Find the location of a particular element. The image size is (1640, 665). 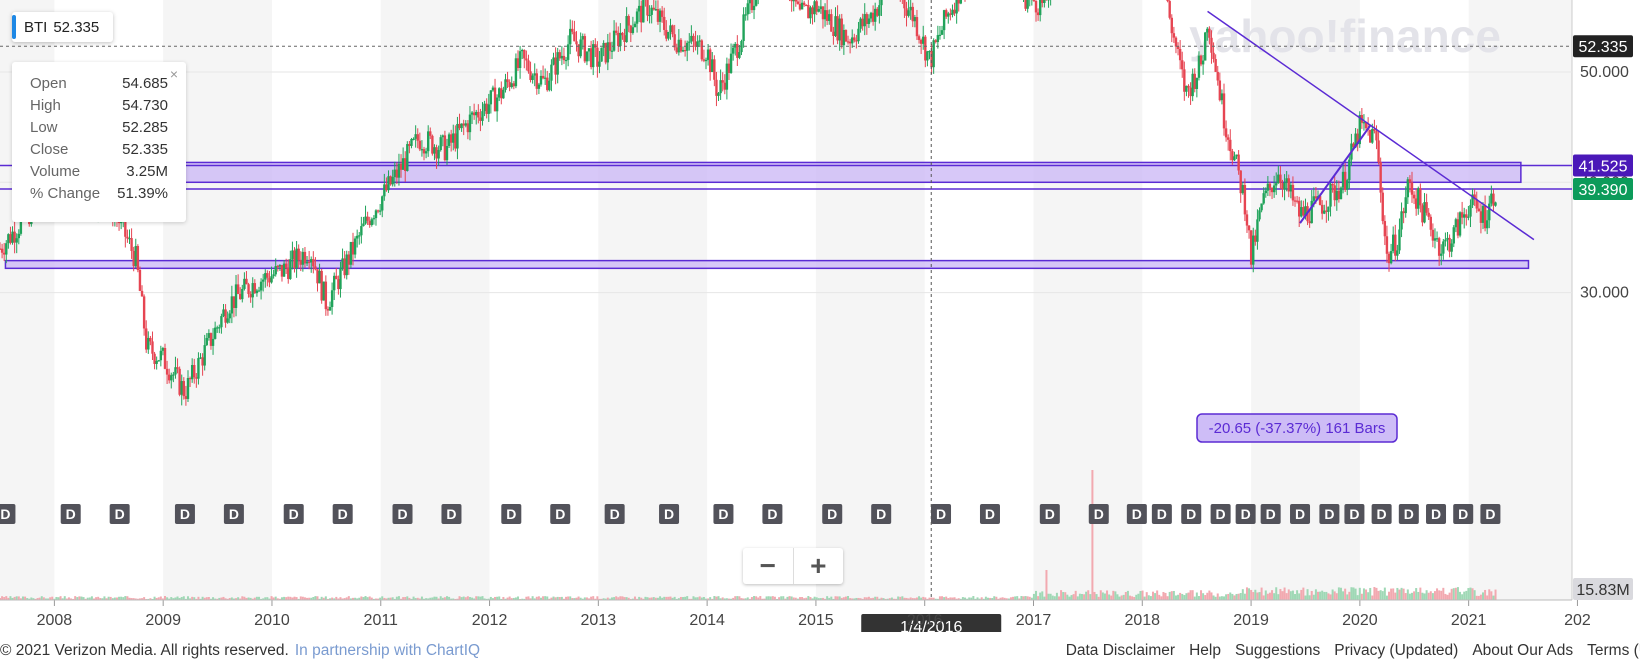

close-icon: × is located at coordinates (173, 74).